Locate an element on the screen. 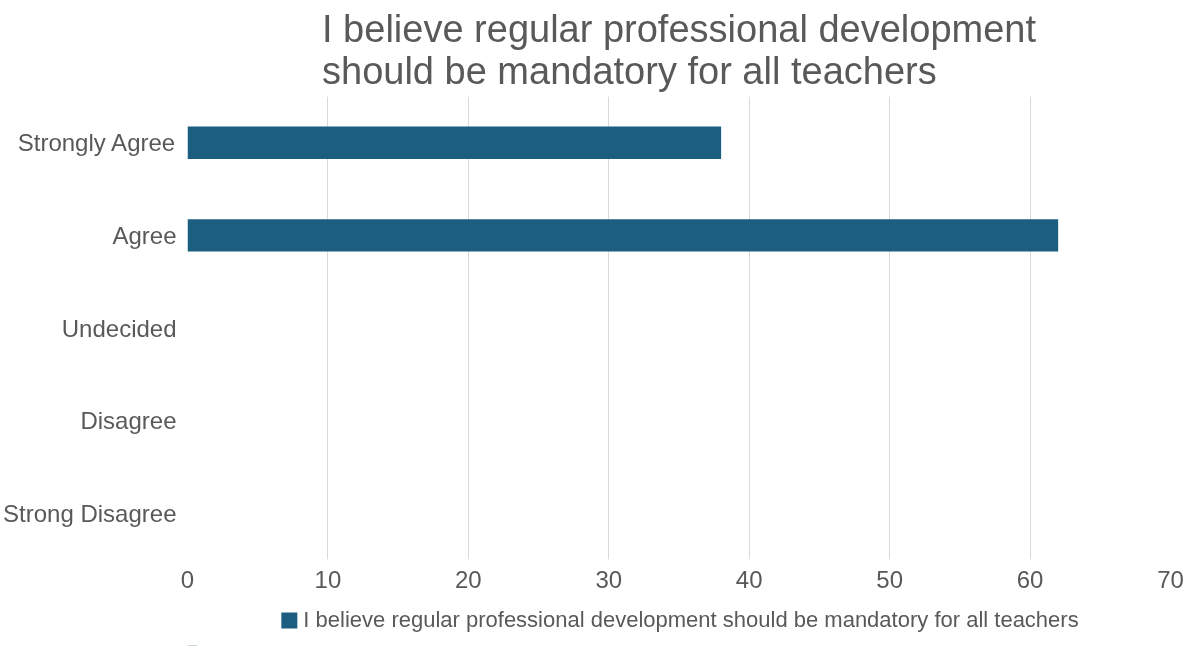  y-tick-label: Undecided is located at coordinates (119, 328).